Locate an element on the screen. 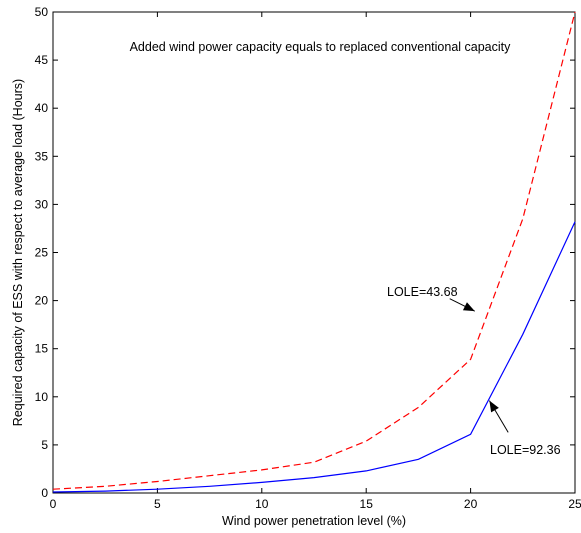  y-tick-label: 20 is located at coordinates (42, 301).